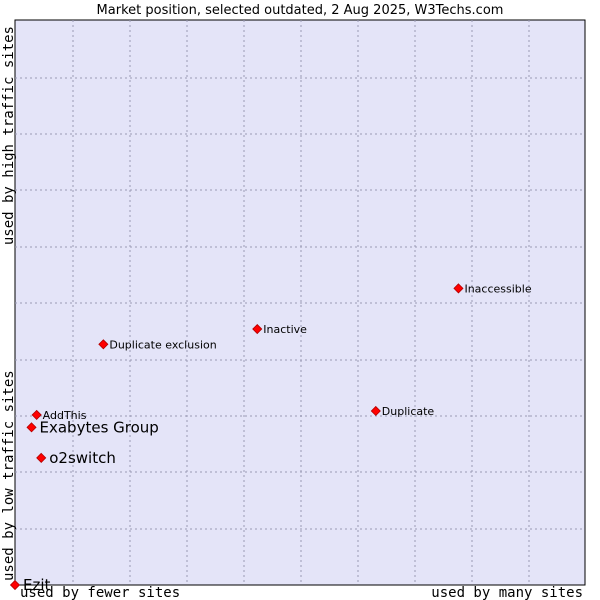  What do you see at coordinates (9, 135) in the screenshot?
I see `y-axis-label-high: used by high traffic sites` at bounding box center [9, 135].